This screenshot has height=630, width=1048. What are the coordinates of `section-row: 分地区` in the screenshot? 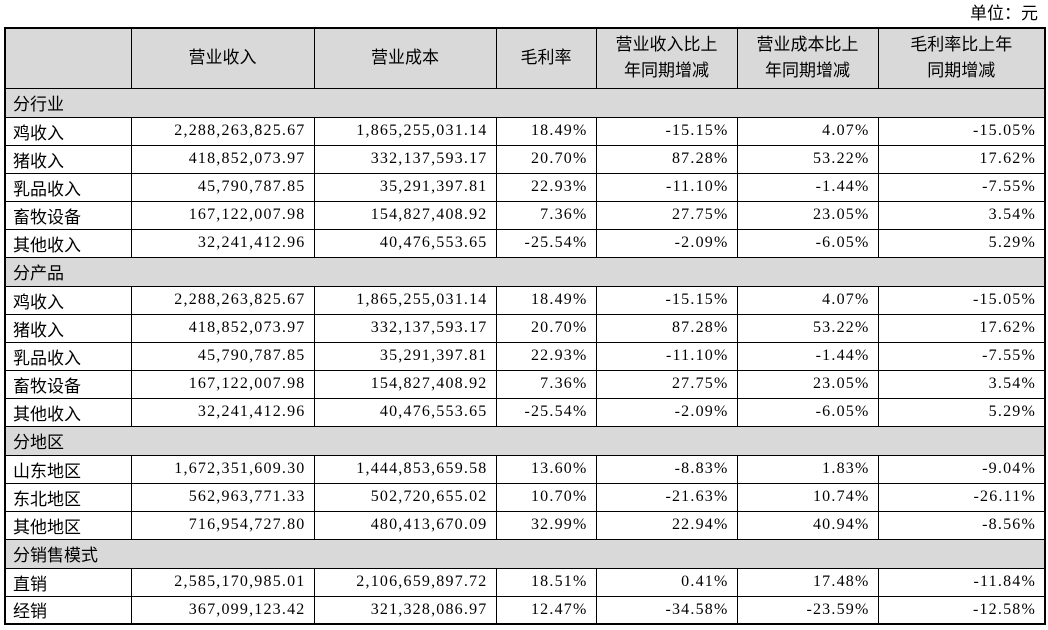 It's located at (525, 440).